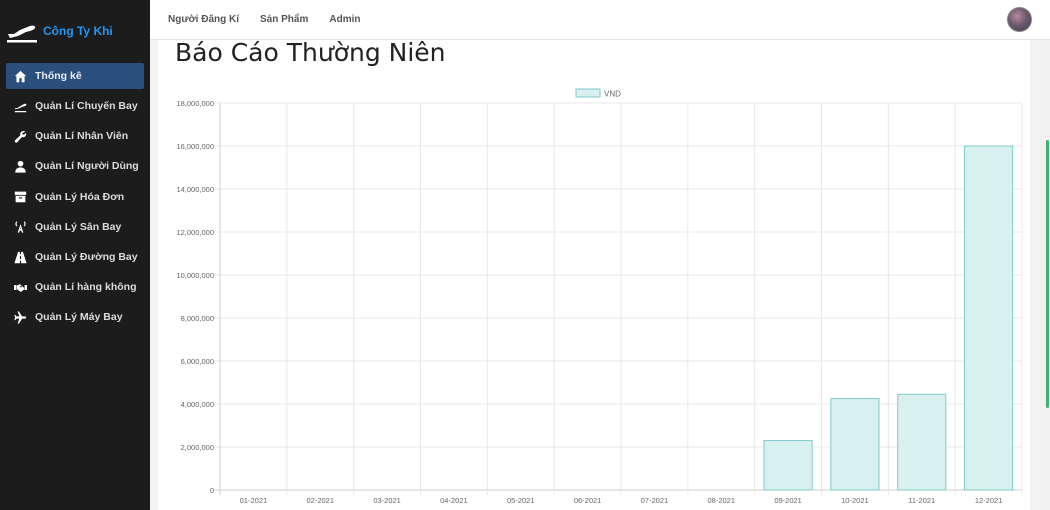 This screenshot has width=1050, height=510. I want to click on y-tick-label: 8,000,000, so click(197, 318).